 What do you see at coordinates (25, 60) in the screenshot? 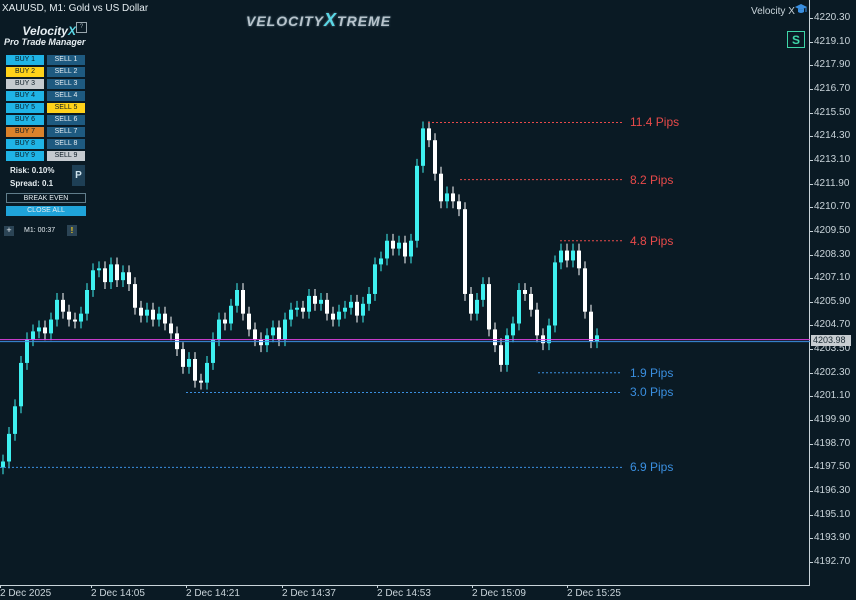
I see `buy-button-1: BUY 1` at bounding box center [25, 60].